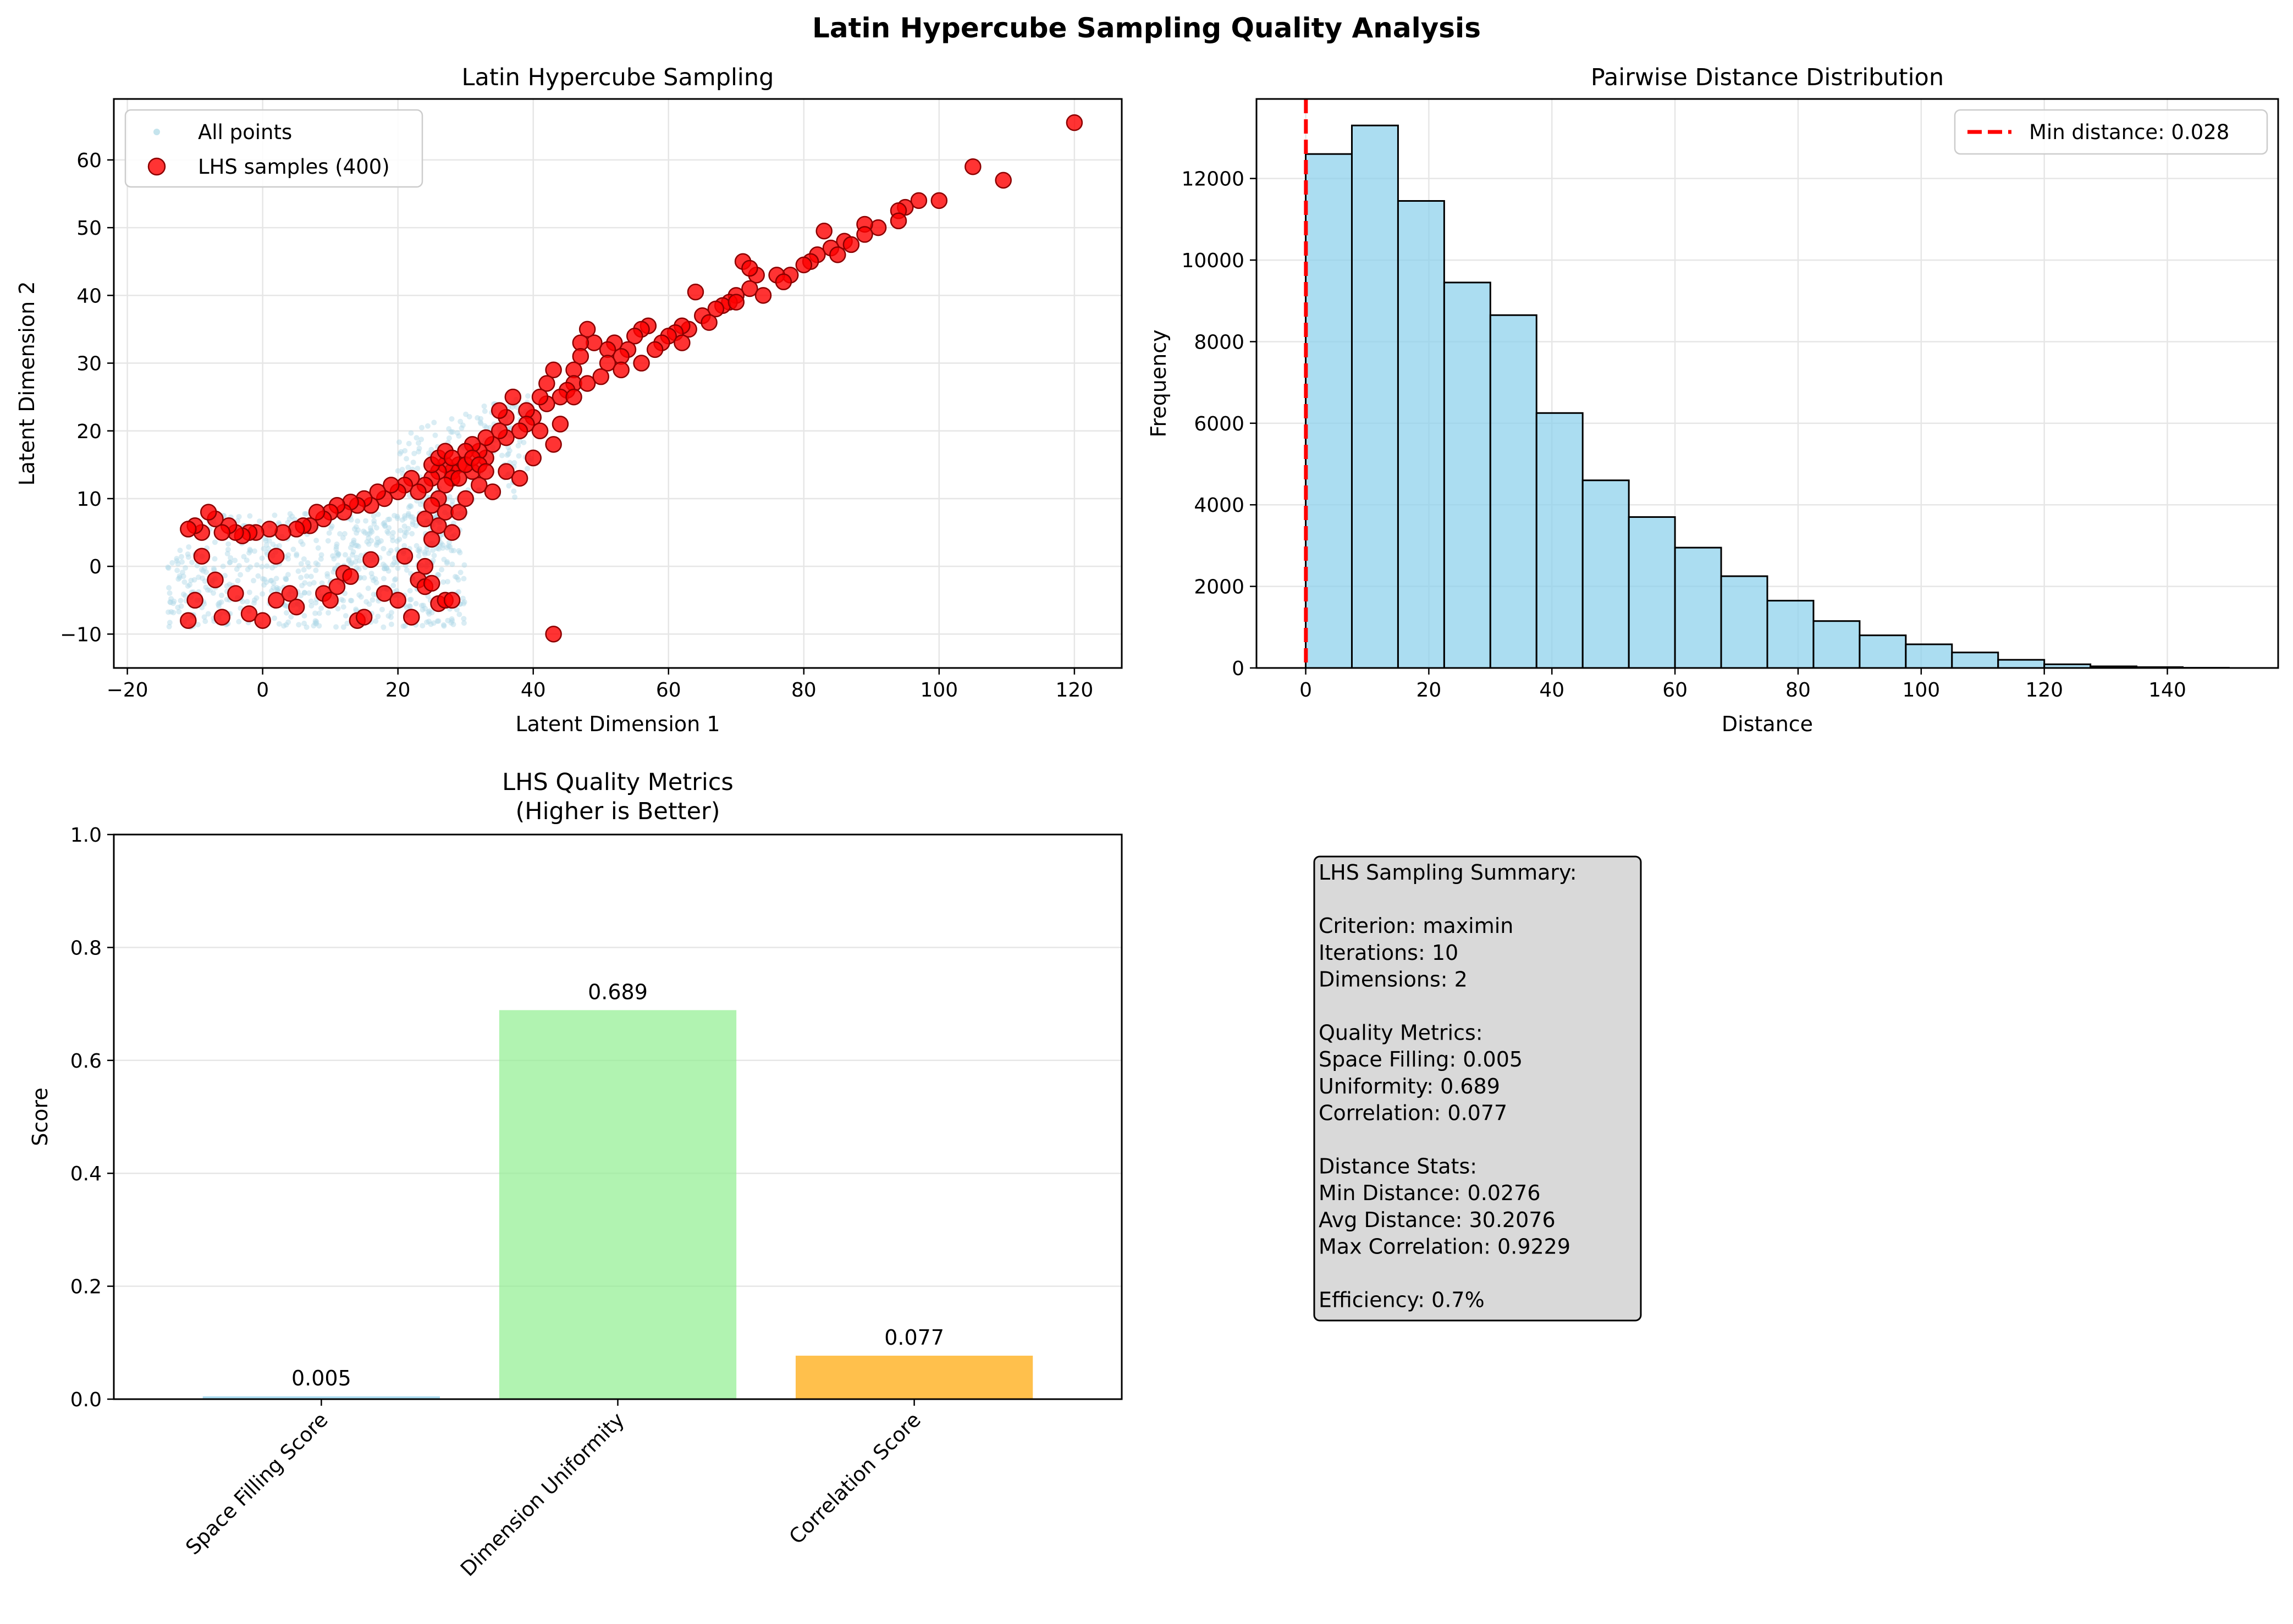 The width and height of the screenshot is (2293, 1624). Describe the element at coordinates (1437, 1220) in the screenshot. I see `summary-line: Avg Distance: 30.2076` at that location.